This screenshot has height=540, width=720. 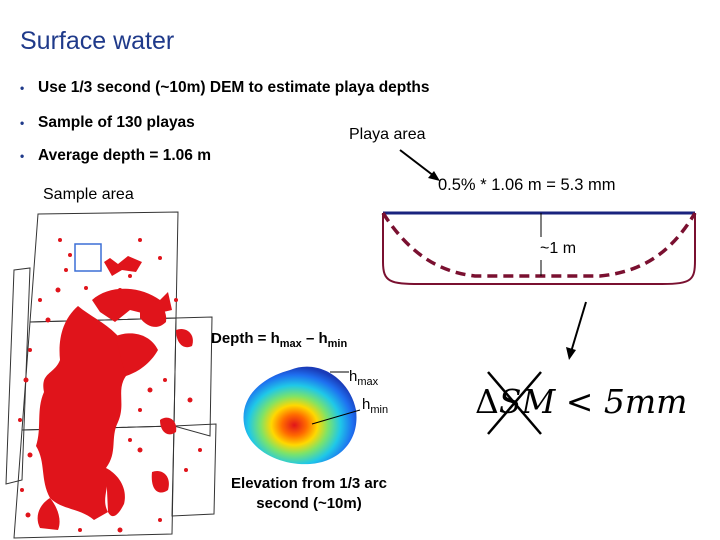 I want to click on strike-cross, so click(x=514, y=403).